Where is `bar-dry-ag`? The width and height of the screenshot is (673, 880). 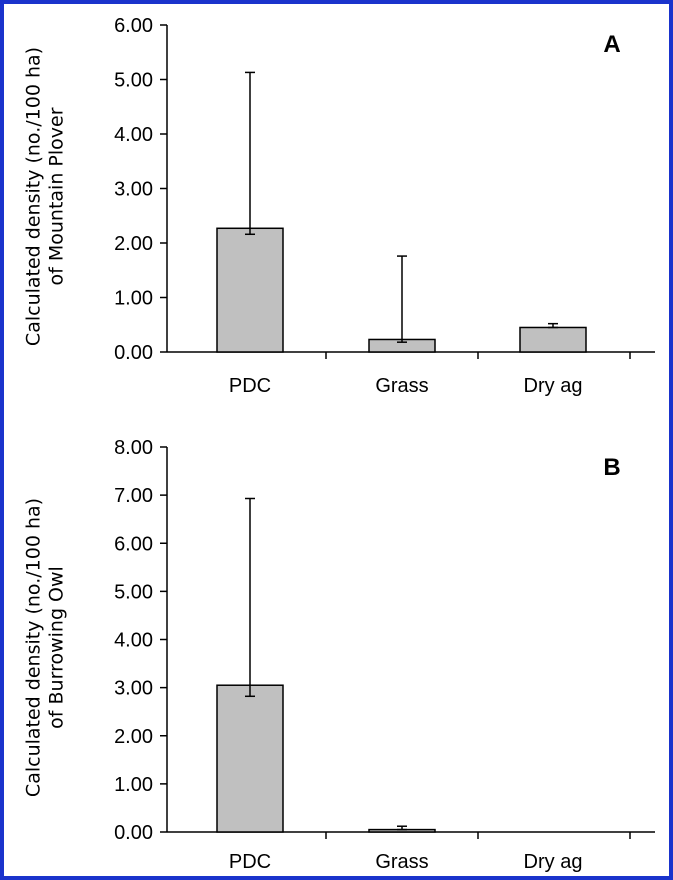 bar-dry-ag is located at coordinates (553, 339).